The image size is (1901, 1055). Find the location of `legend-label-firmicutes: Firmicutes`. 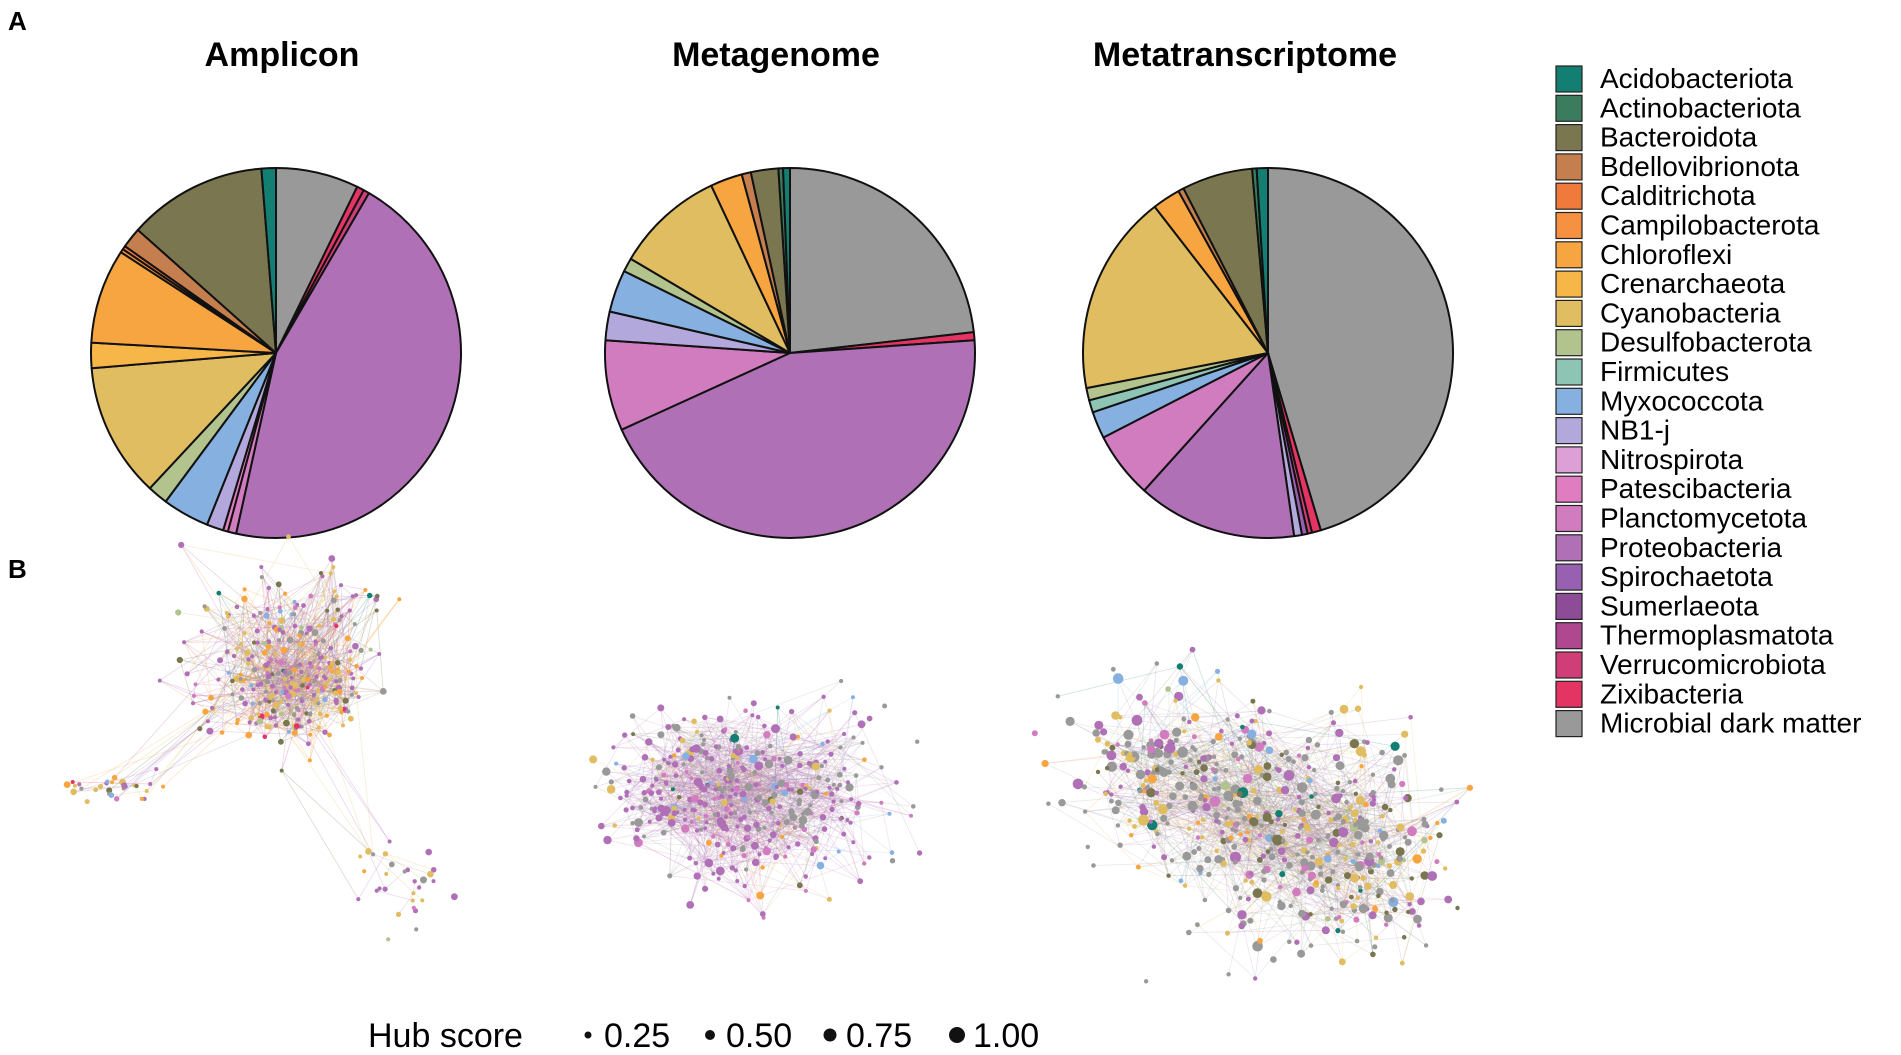

legend-label-firmicutes: Firmicutes is located at coordinates (1664, 371).